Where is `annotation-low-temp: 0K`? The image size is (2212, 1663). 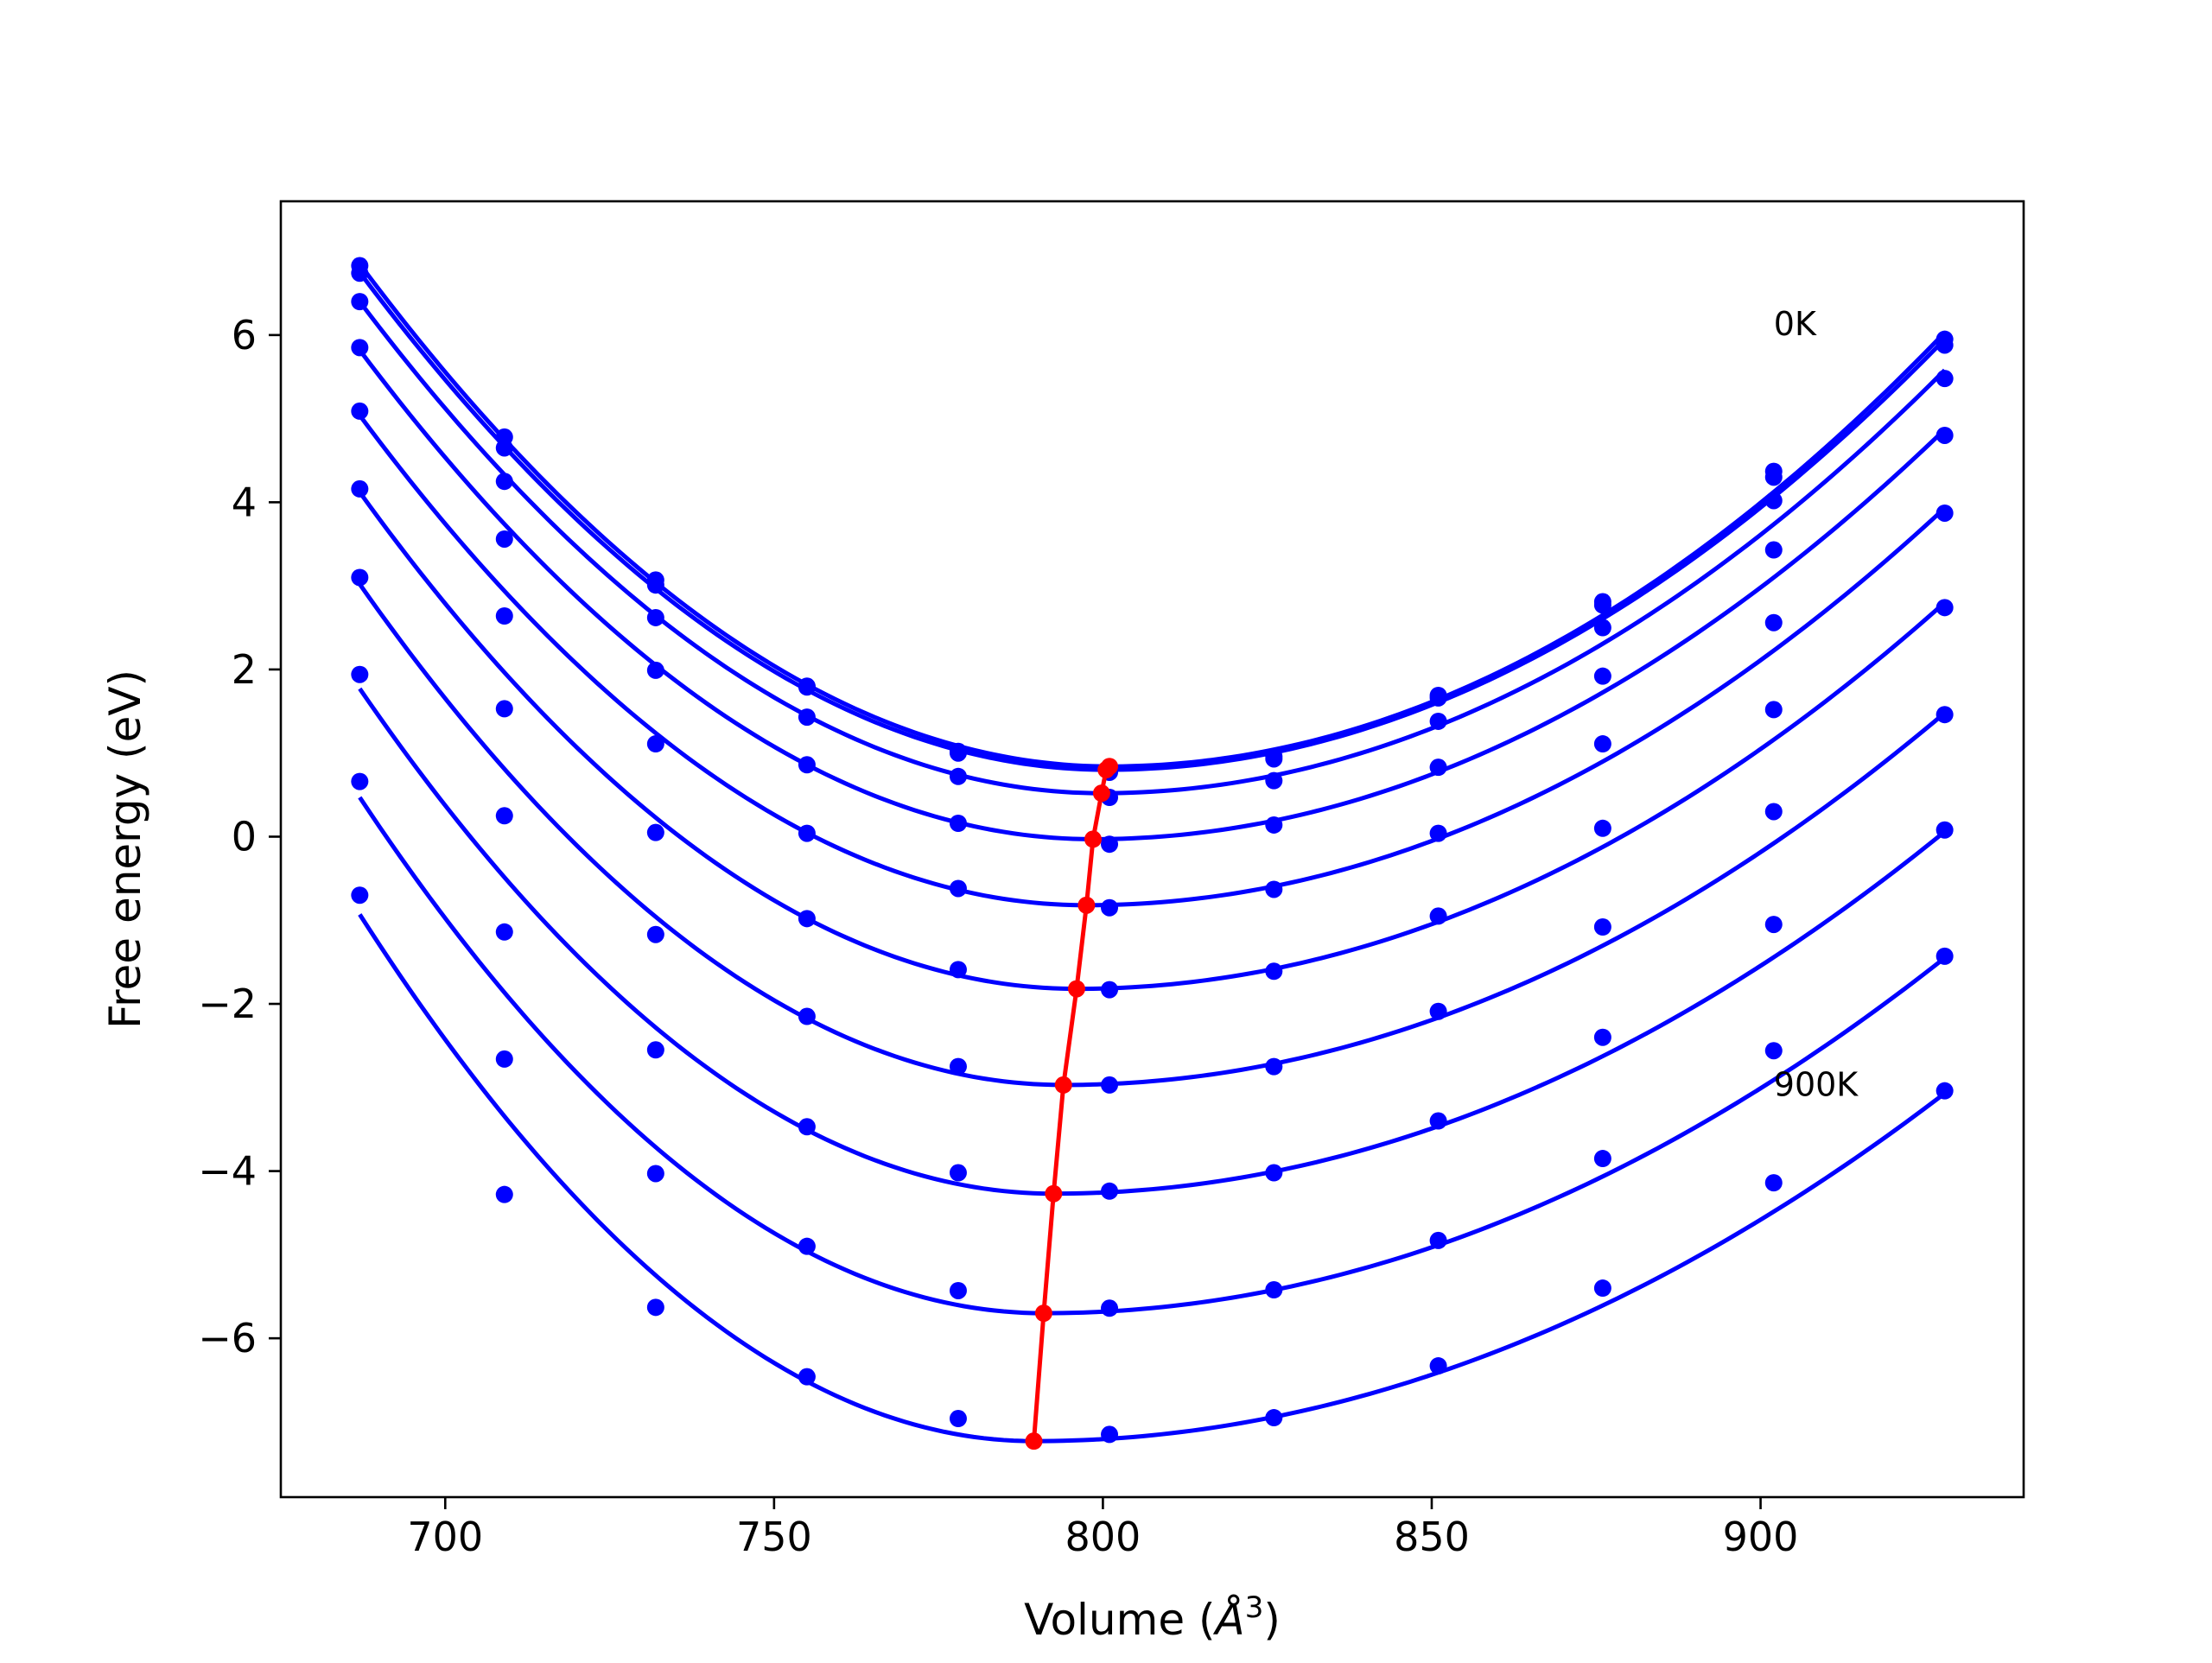
annotation-low-temp: 0K is located at coordinates (1795, 324).